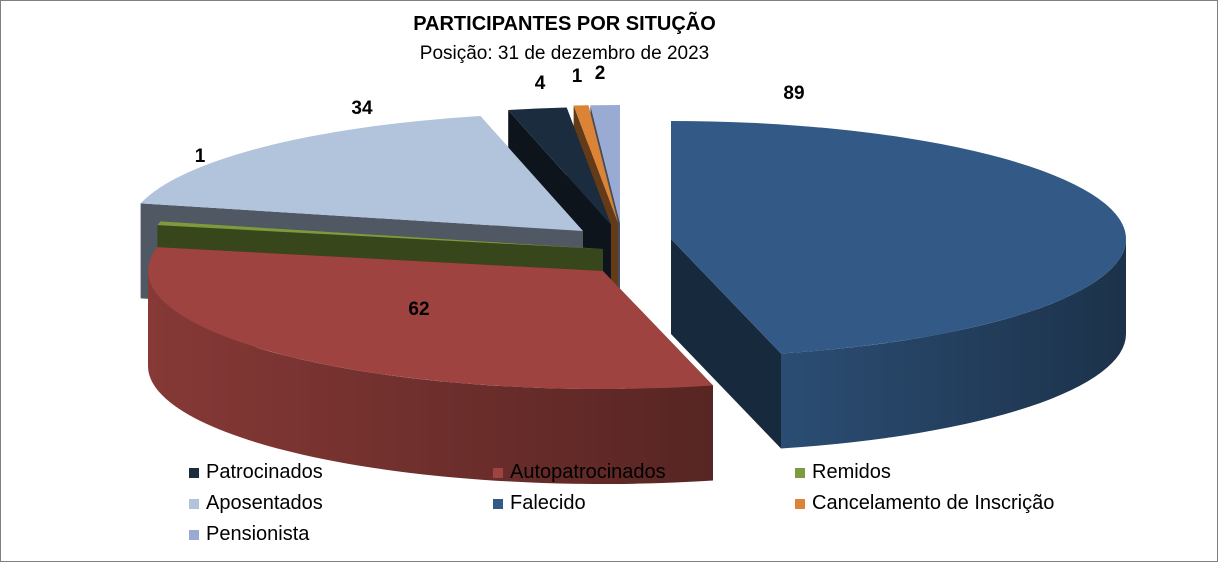 The height and width of the screenshot is (562, 1218). What do you see at coordinates (548, 503) in the screenshot?
I see `legend-label: Falecido` at bounding box center [548, 503].